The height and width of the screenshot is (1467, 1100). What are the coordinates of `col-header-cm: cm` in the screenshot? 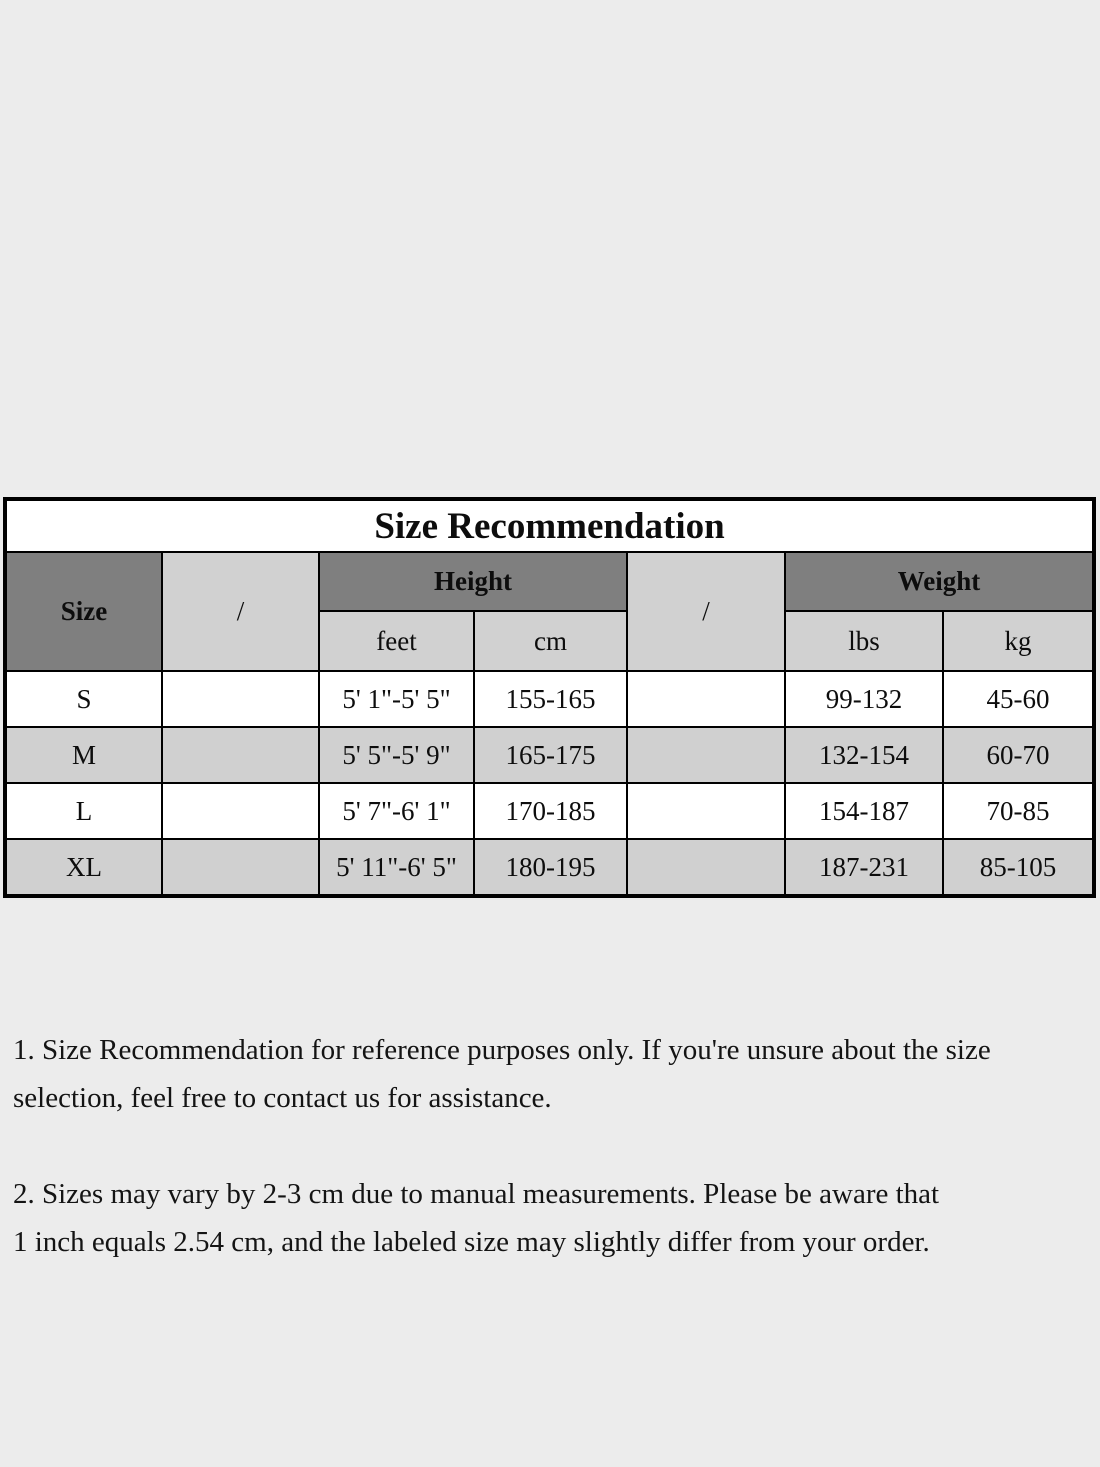 It's located at (550, 641).